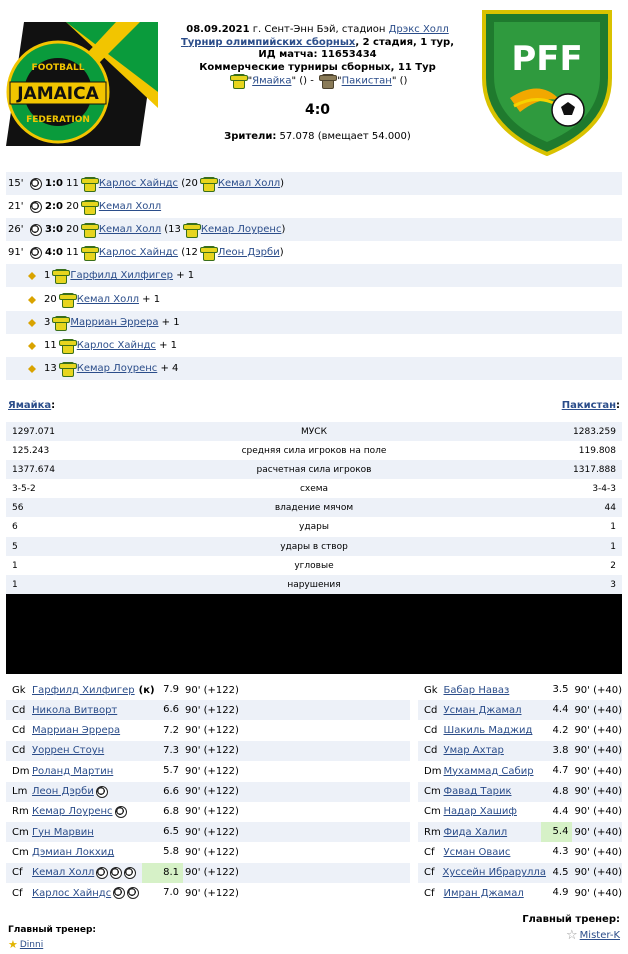 The height and width of the screenshot is (954, 628). I want to click on attendance: Зрители: 57.078 (вмещает 54.000), so click(317, 136).